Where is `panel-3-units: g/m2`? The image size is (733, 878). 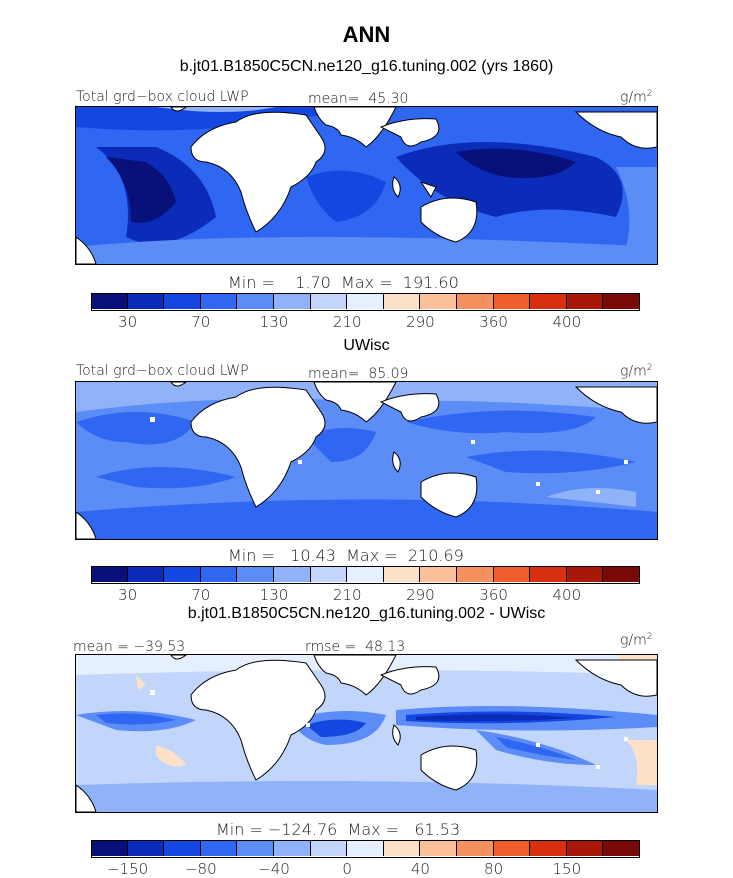 panel-3-units: g/m2 is located at coordinates (636, 640).